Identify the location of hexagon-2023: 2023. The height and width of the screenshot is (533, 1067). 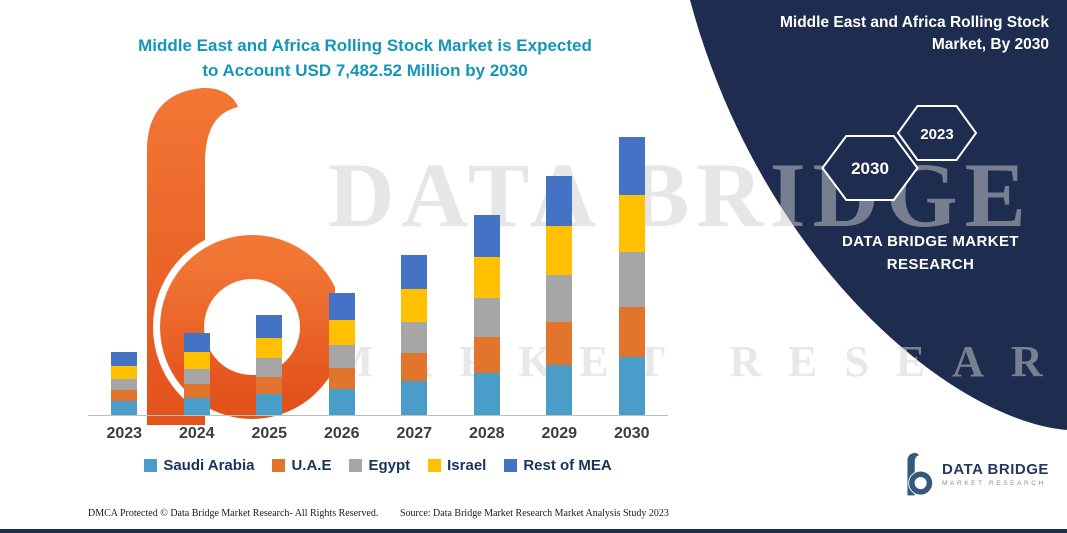
(937, 133).